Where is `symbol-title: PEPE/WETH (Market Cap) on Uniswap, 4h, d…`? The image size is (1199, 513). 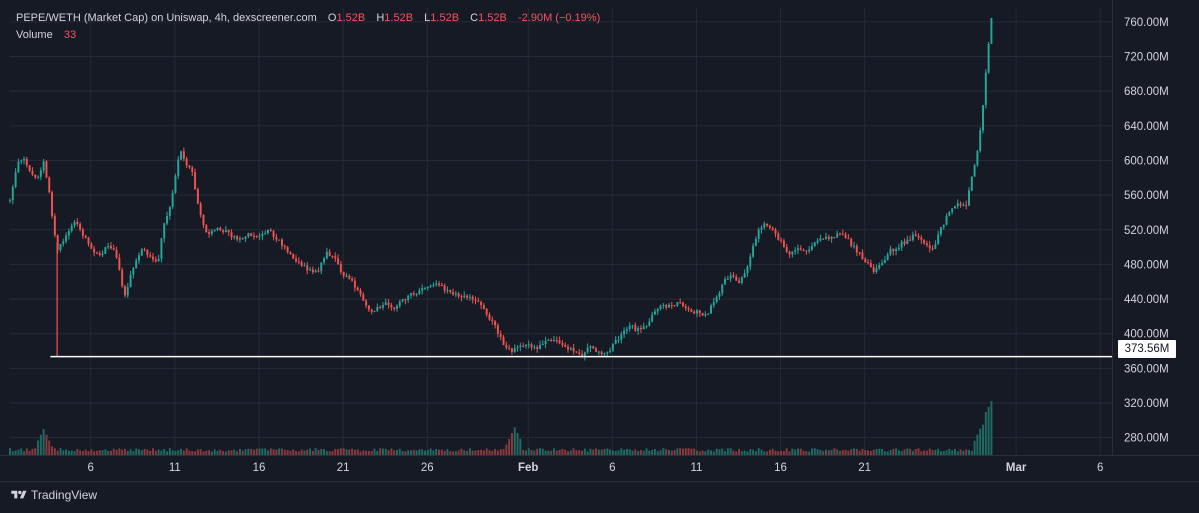
symbol-title: PEPE/WETH (Market Cap) on Uniswap, 4h, d… is located at coordinates (166, 18).